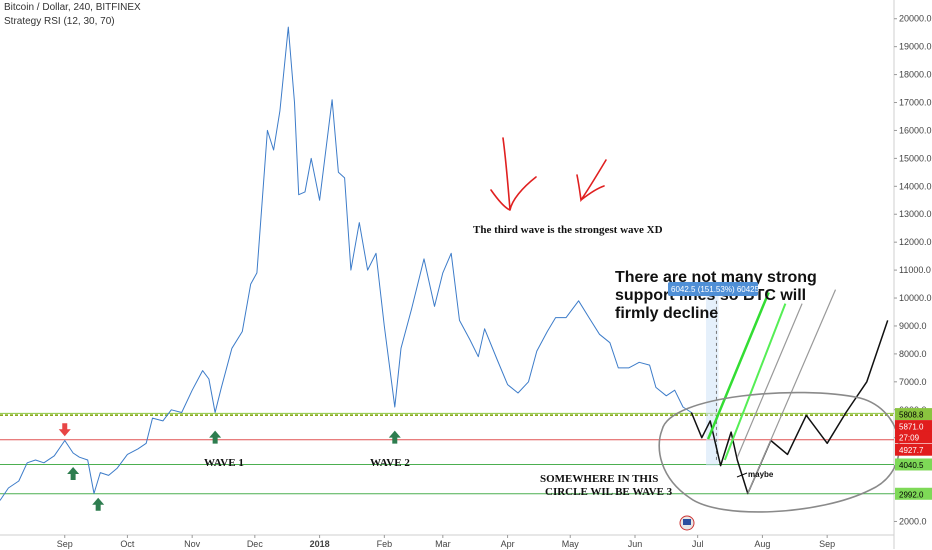  What do you see at coordinates (599, 479) in the screenshot?
I see `annotation-circle-1: SOMEWHERE IN THIS` at bounding box center [599, 479].